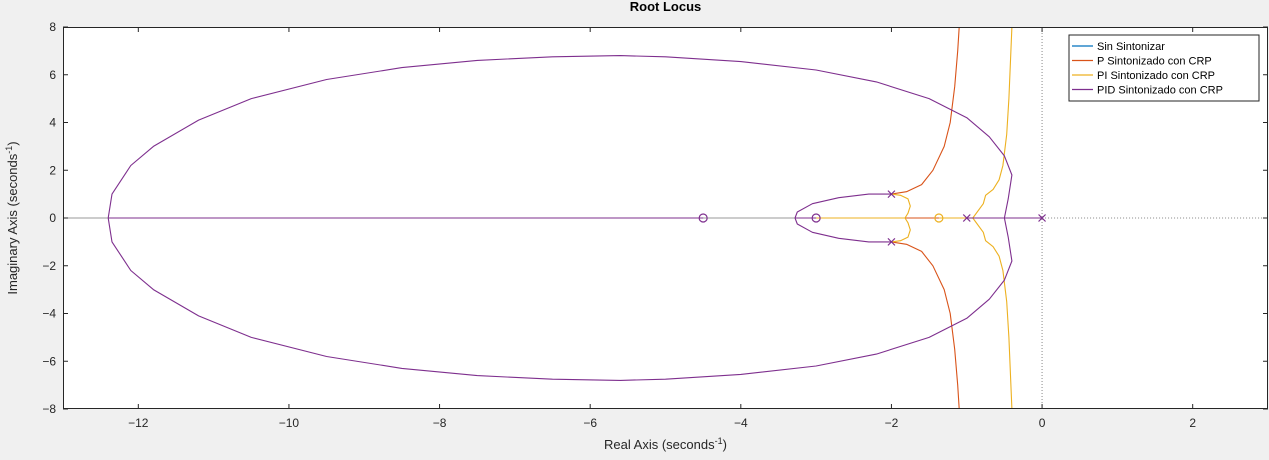 This screenshot has height=460, width=1269. I want to click on y-tick-label: −4, so click(49, 314).